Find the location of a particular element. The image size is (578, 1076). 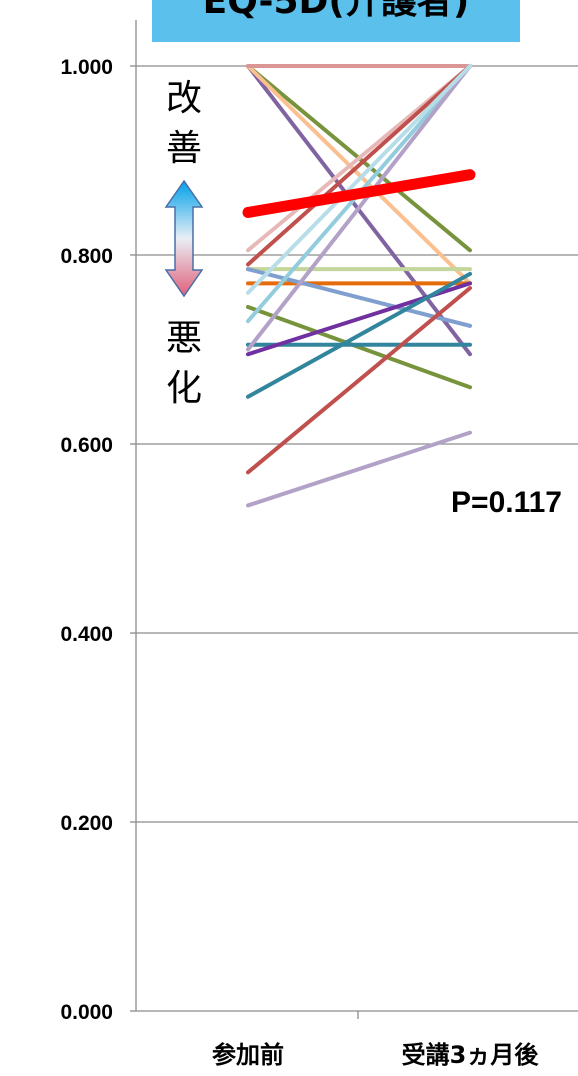

worsen-label-2: 化 is located at coordinates (184, 388).